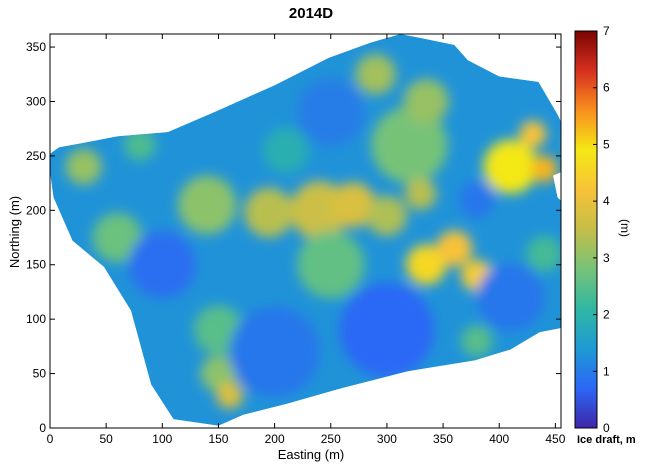  Describe the element at coordinates (625, 228) in the screenshot. I see `colorbar-unit-label: (m)` at that location.